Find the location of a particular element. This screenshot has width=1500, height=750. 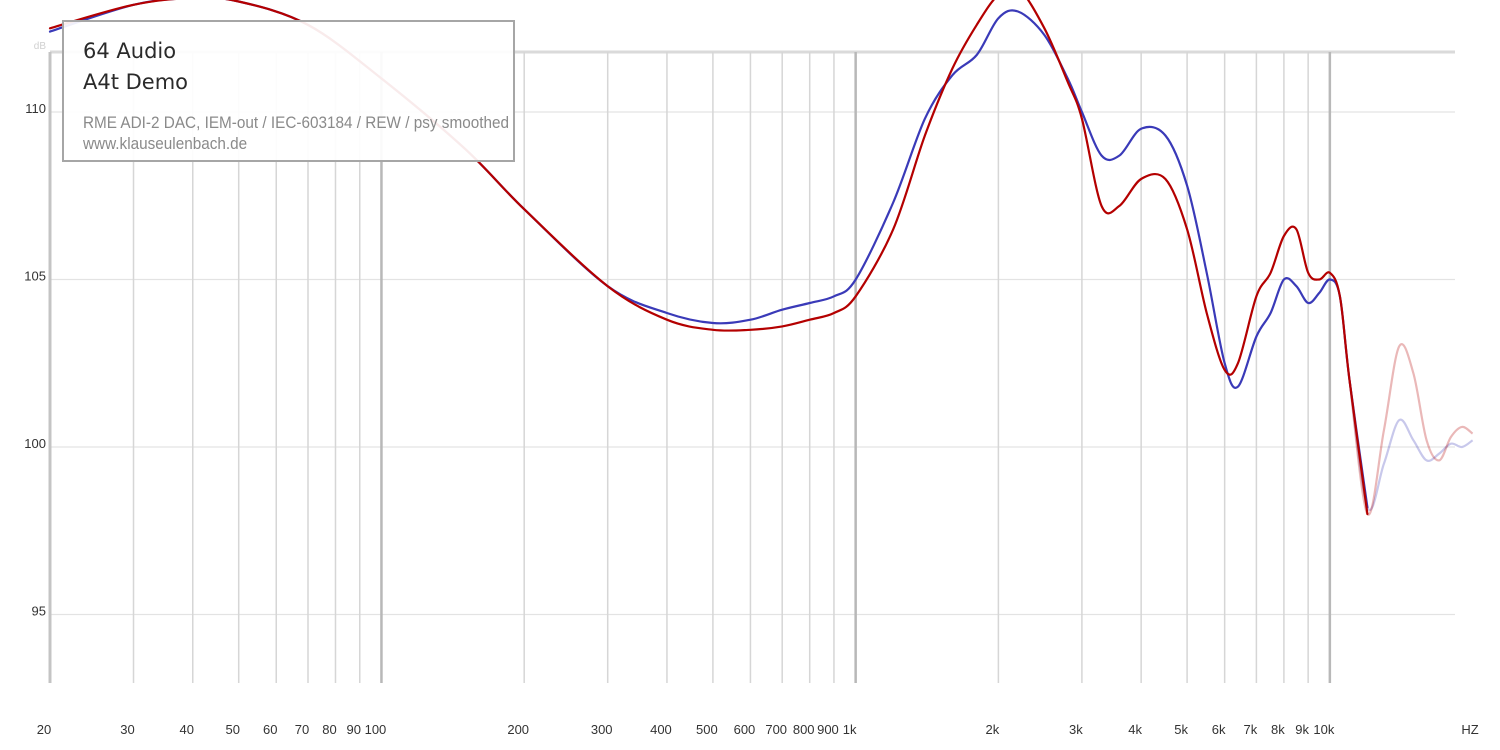

x-tick-label: 40 is located at coordinates (187, 729).